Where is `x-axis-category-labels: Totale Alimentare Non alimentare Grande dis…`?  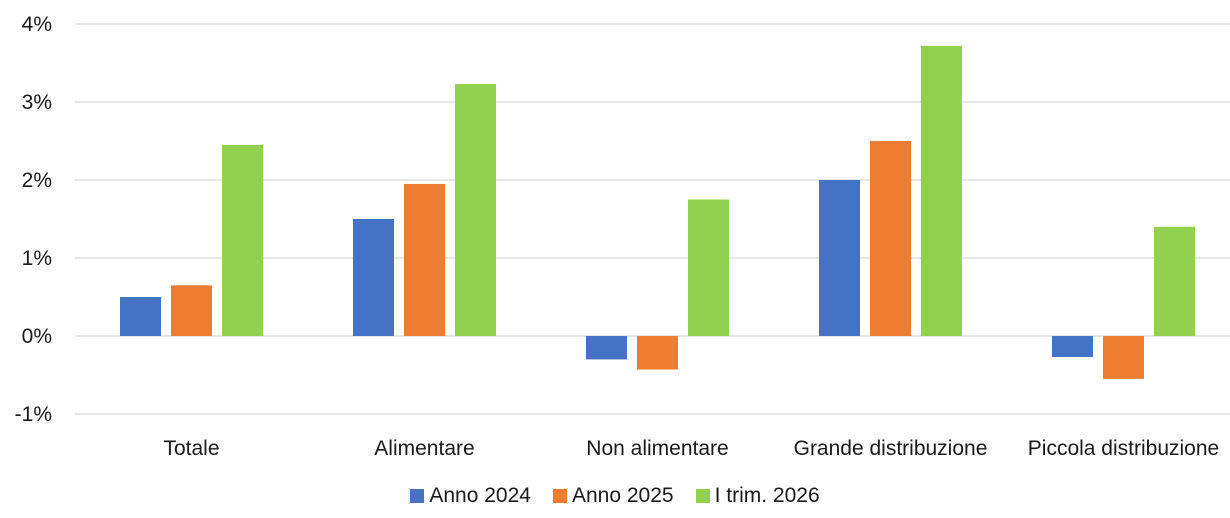 x-axis-category-labels: Totale Alimentare Non alimentare Grande dis… is located at coordinates (691, 448).